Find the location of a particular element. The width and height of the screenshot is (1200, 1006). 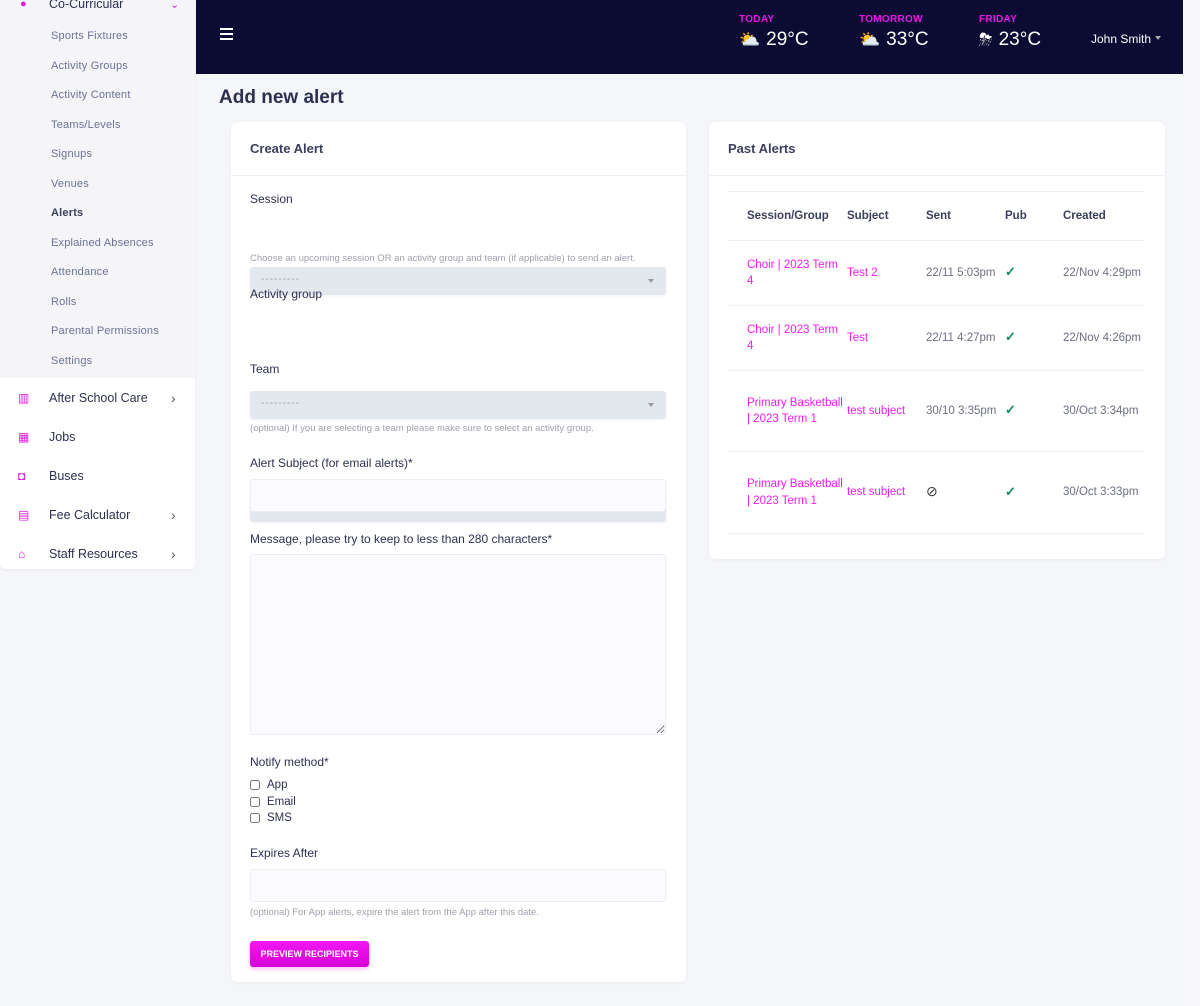

sidebar-item-staff-resources: ⌂ Staff Resources › is located at coordinates (97, 554).